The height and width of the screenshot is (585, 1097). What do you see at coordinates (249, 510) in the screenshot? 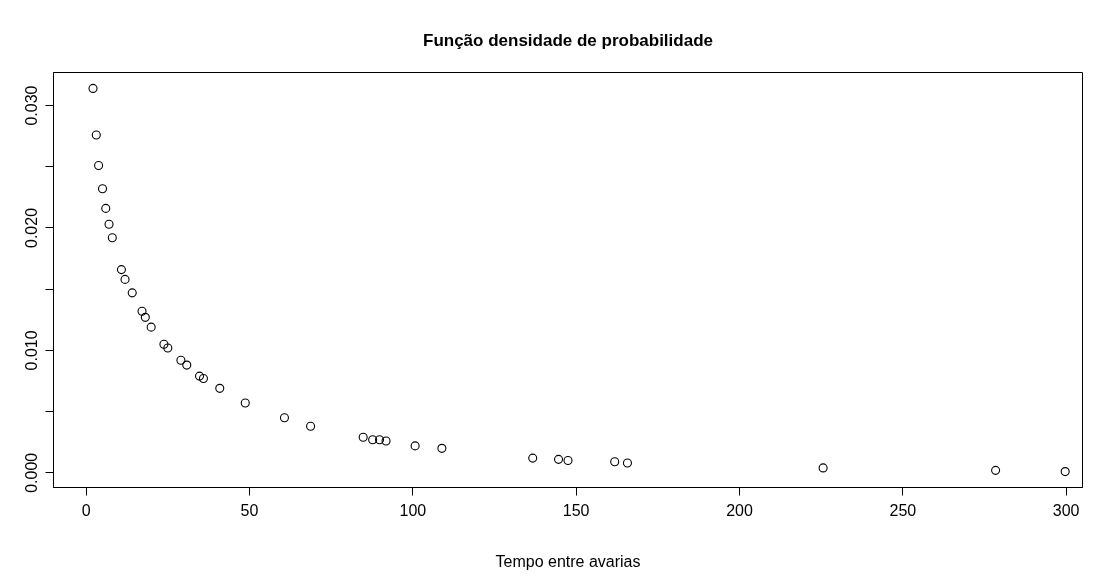
I see `x-tick-label: 50` at bounding box center [249, 510].